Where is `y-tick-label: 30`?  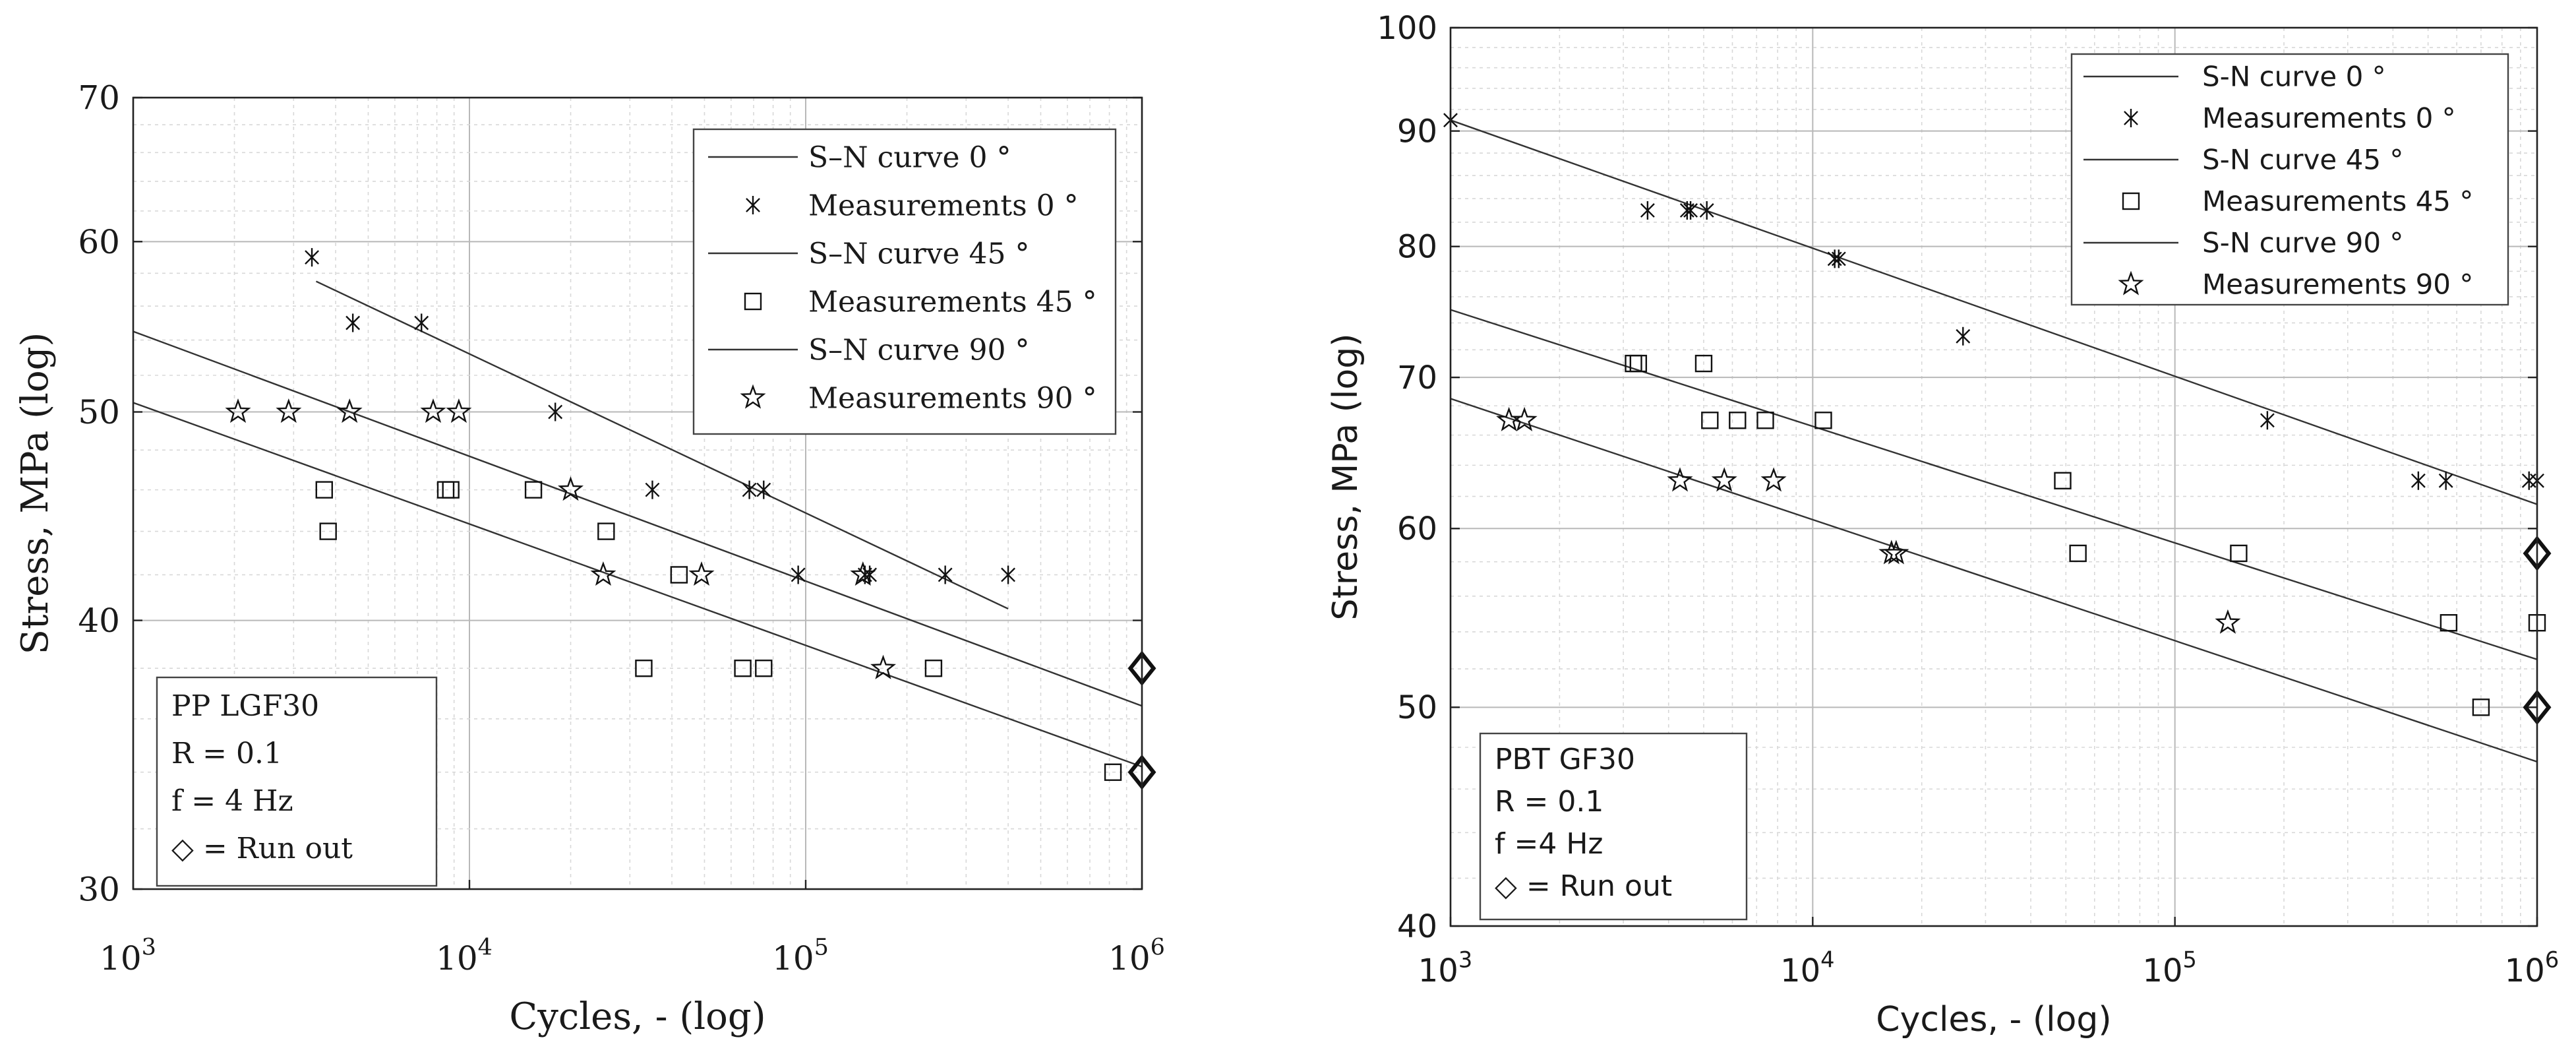 y-tick-label: 30 is located at coordinates (99, 890).